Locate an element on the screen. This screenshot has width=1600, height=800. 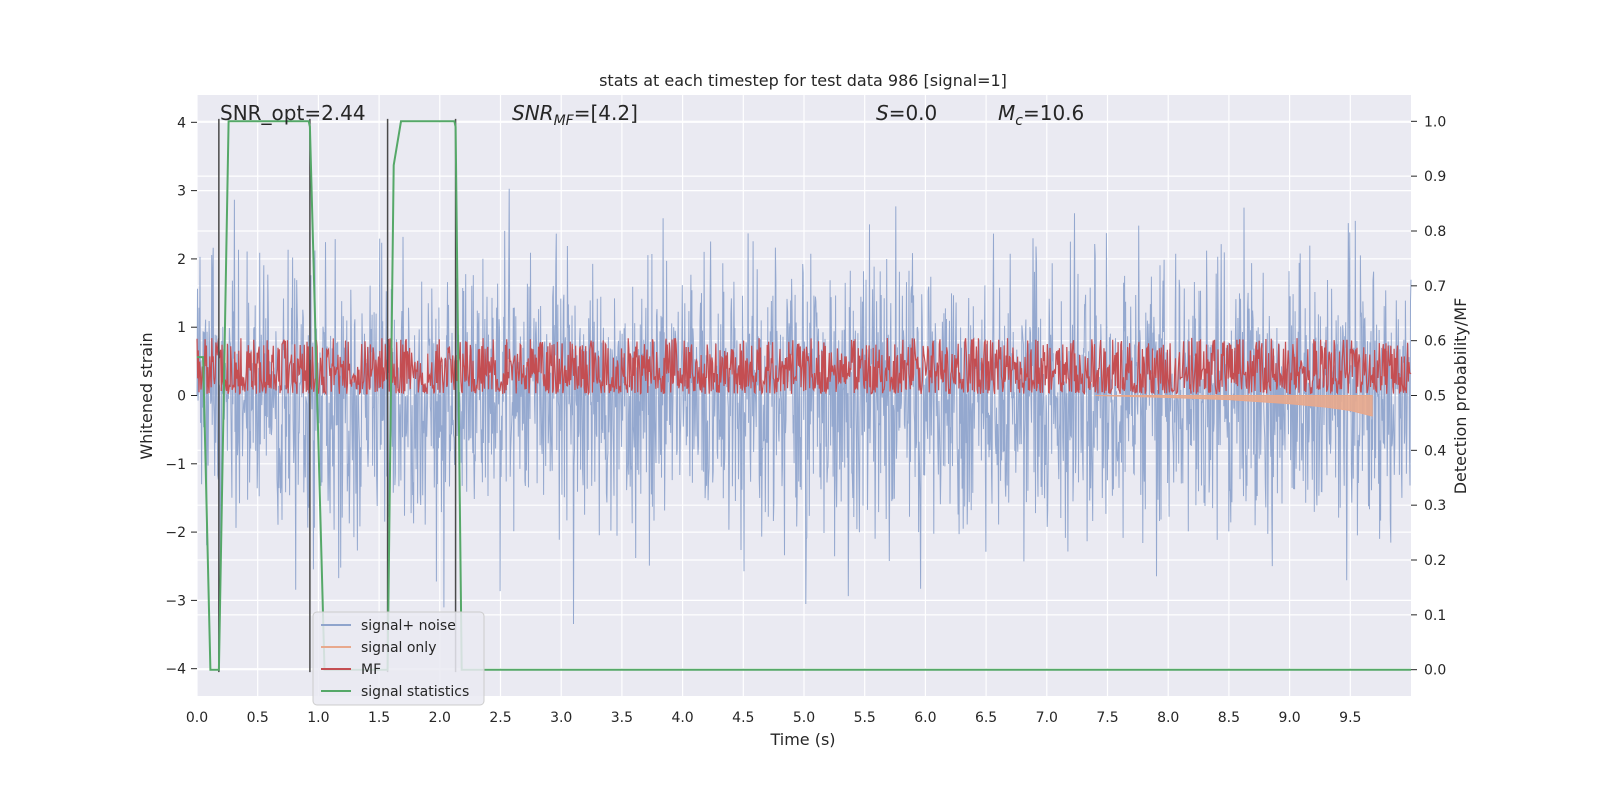
y-right-tick-label: 0.4 is located at coordinates (1435, 451).